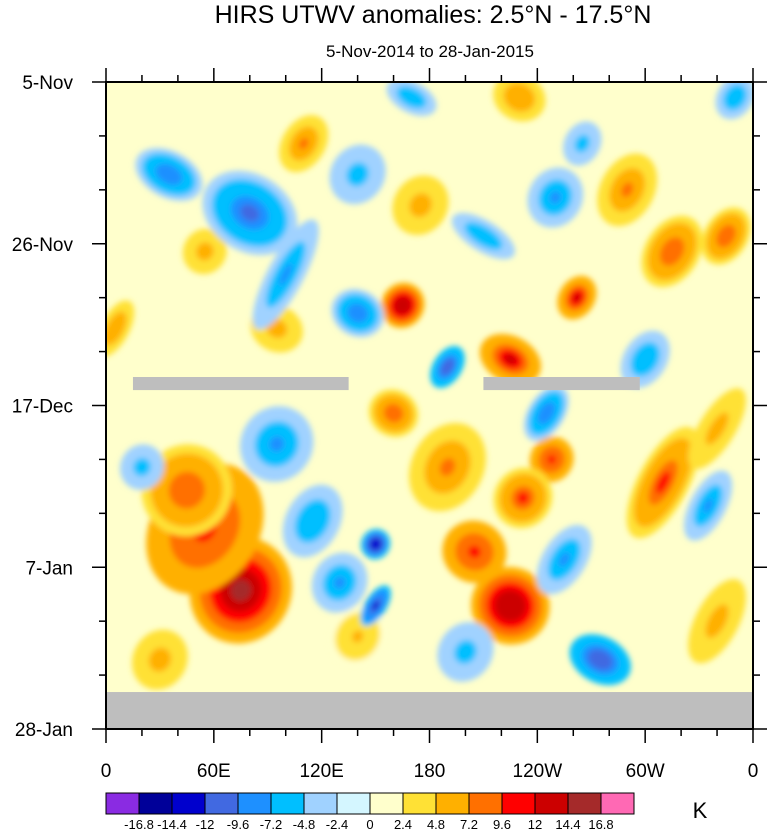 The height and width of the screenshot is (830, 772). What do you see at coordinates (567, 823) in the screenshot?
I see `colorbar-label: 14.4` at bounding box center [567, 823].